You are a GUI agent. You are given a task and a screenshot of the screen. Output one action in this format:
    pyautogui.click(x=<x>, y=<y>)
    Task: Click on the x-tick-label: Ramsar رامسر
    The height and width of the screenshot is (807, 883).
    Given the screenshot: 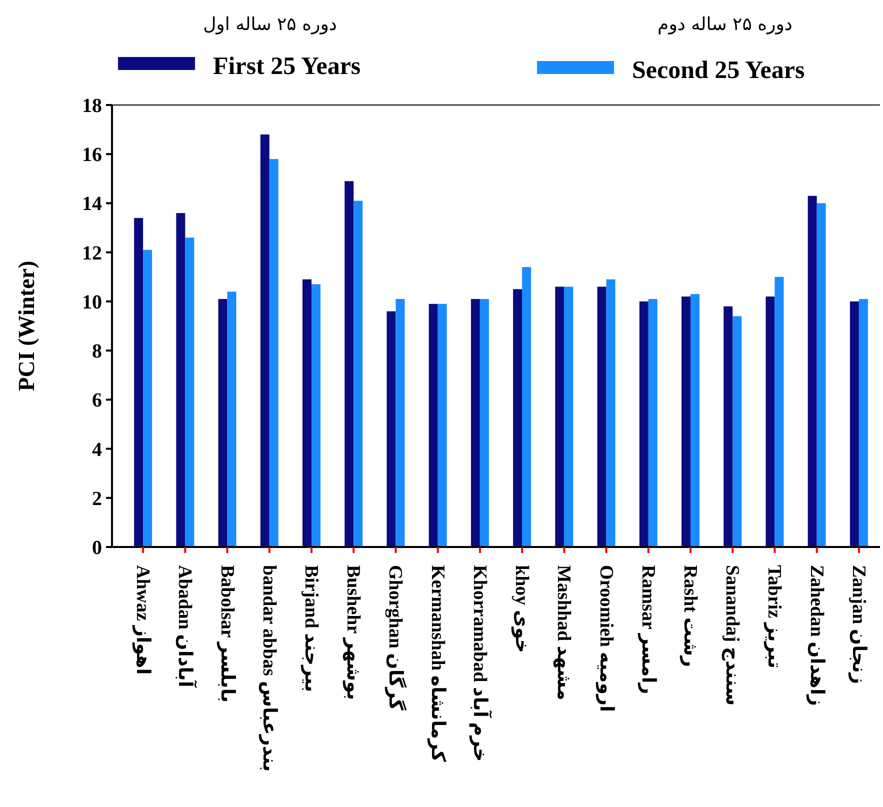 What is the action you would take?
    pyautogui.click(x=647, y=629)
    